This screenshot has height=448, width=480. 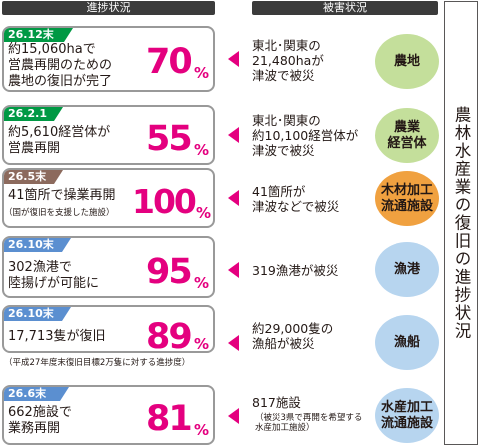 I want to click on sector-circle: 水産加工 流通施設, so click(x=407, y=415).